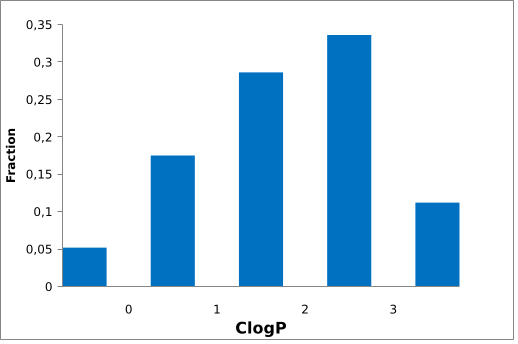 The image size is (518, 344). What do you see at coordinates (48, 287) in the screenshot?
I see `y-tick-label: 0` at bounding box center [48, 287].